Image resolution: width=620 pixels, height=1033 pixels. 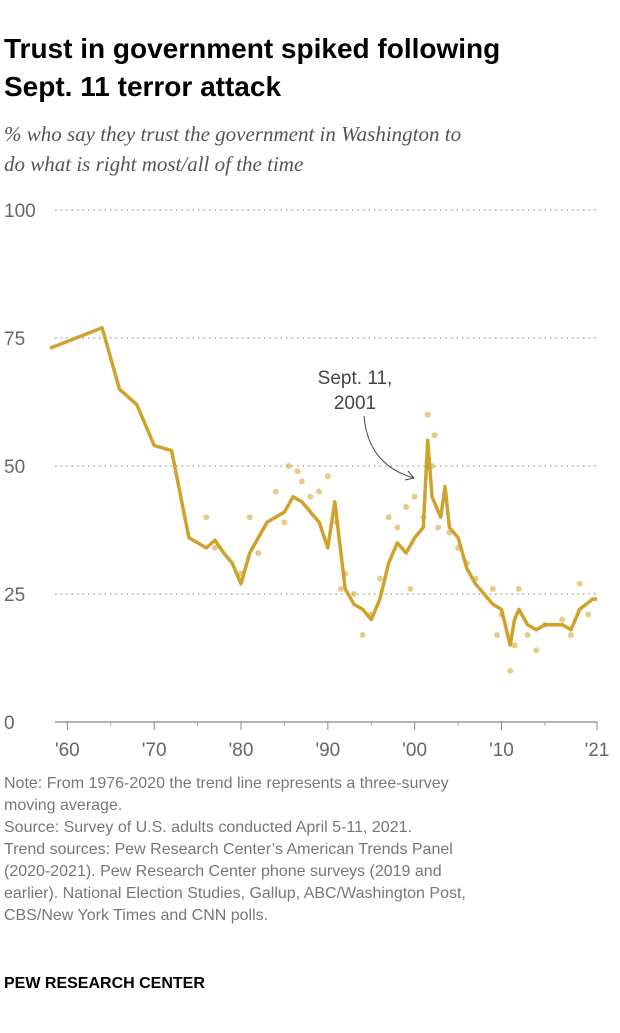 What do you see at coordinates (414, 750) in the screenshot?
I see `x-tick-label: '00` at bounding box center [414, 750].